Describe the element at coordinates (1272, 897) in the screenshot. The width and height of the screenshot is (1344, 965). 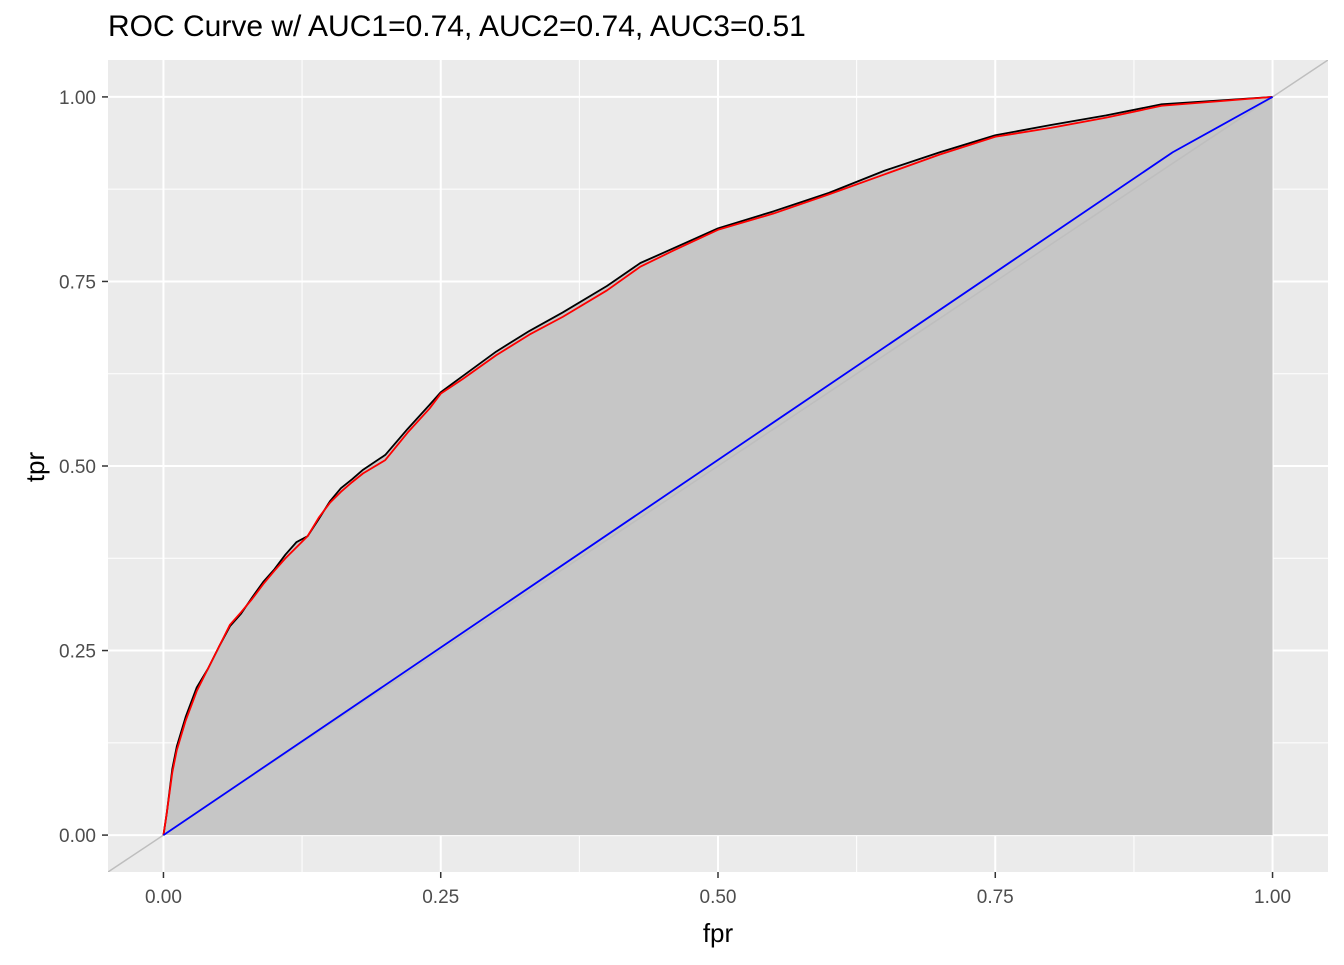
I see `x-tick-label: 1.00` at that location.